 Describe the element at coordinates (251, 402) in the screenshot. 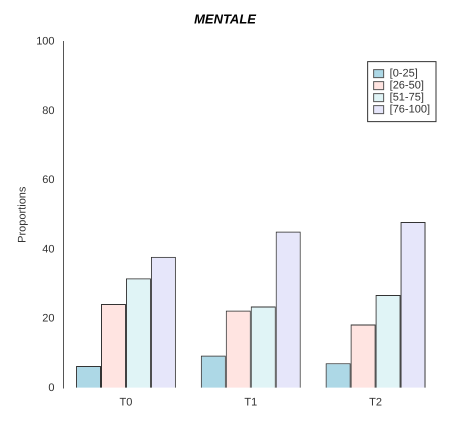

I see `x-tick-label: T1` at that location.